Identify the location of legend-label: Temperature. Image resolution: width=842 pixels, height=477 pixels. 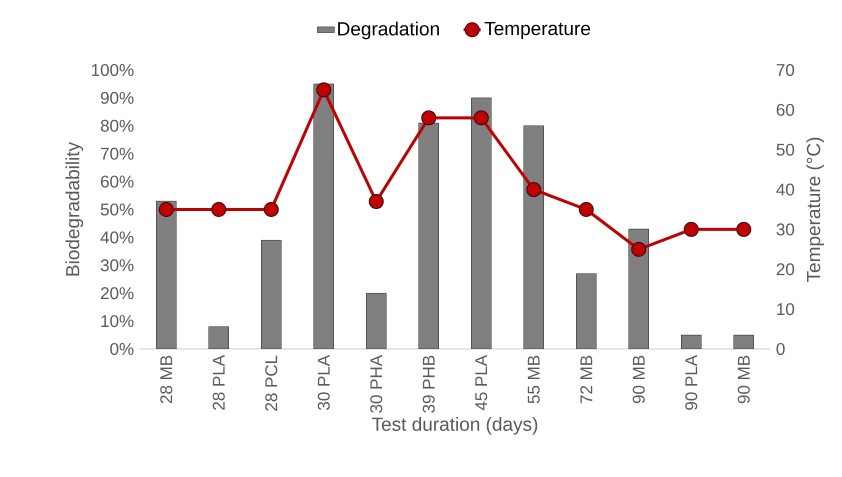
(537, 30).